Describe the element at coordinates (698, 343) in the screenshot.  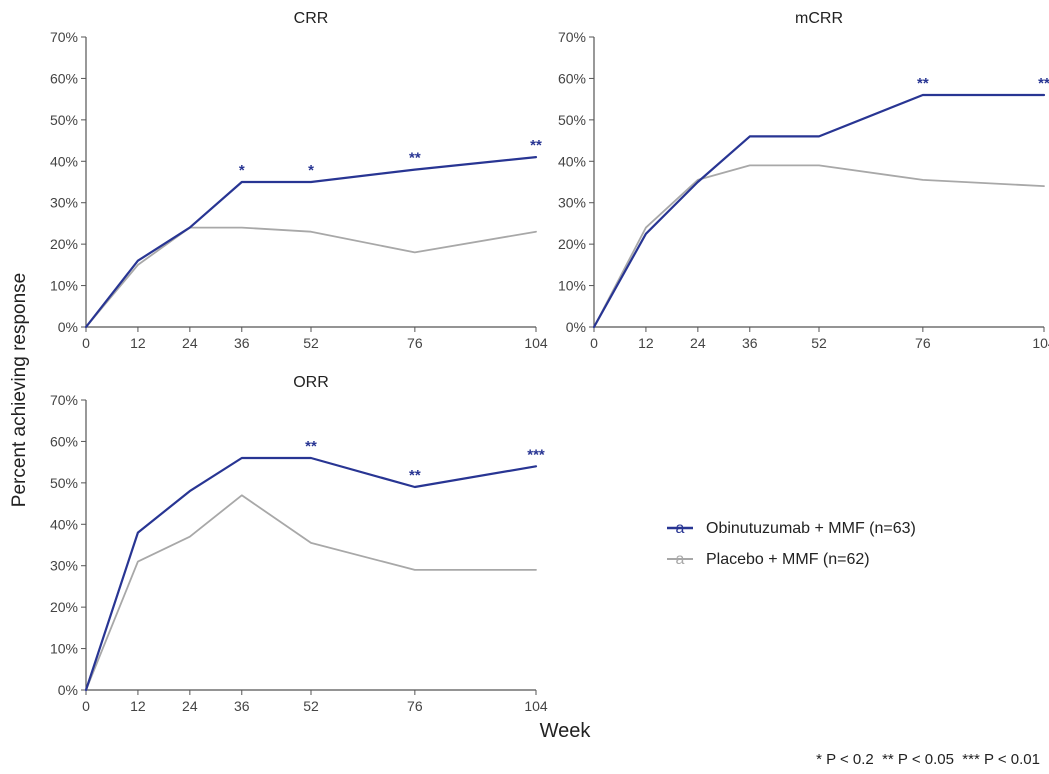
I see `x-tick-label-mcrr: 24` at that location.